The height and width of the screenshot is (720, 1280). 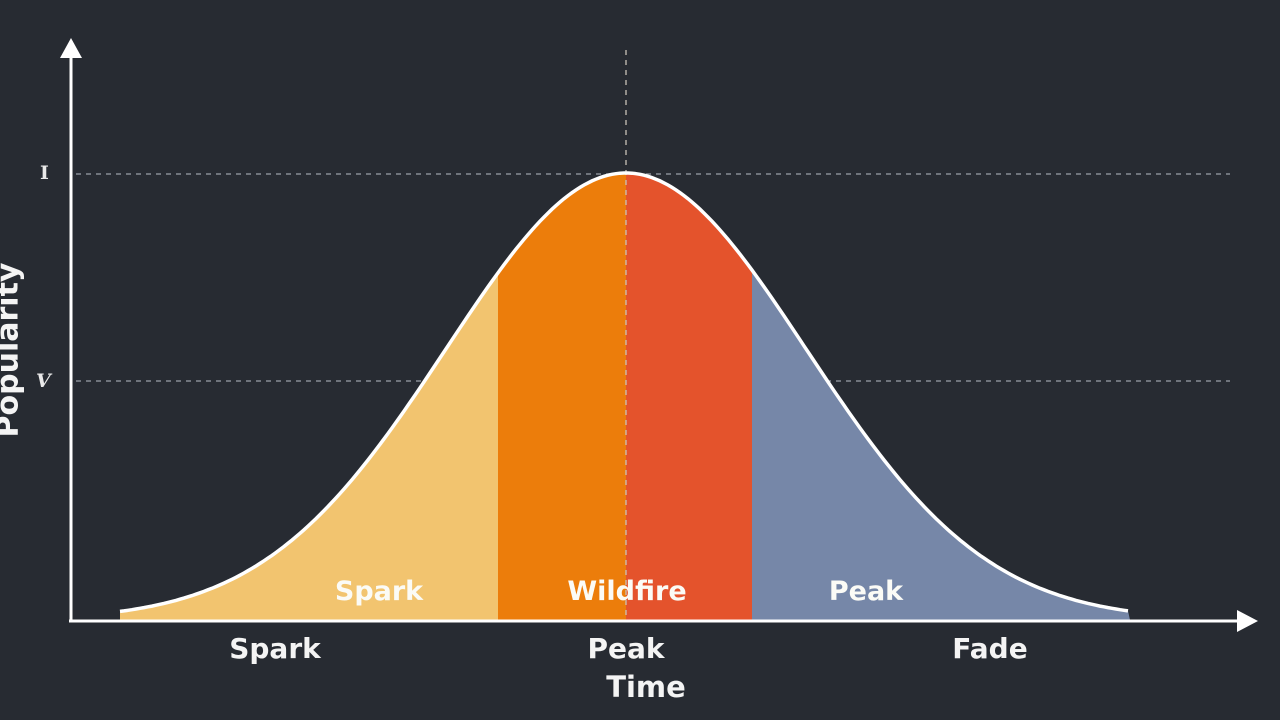 I want to click on region-wildfire-rise, so click(x=562, y=396).